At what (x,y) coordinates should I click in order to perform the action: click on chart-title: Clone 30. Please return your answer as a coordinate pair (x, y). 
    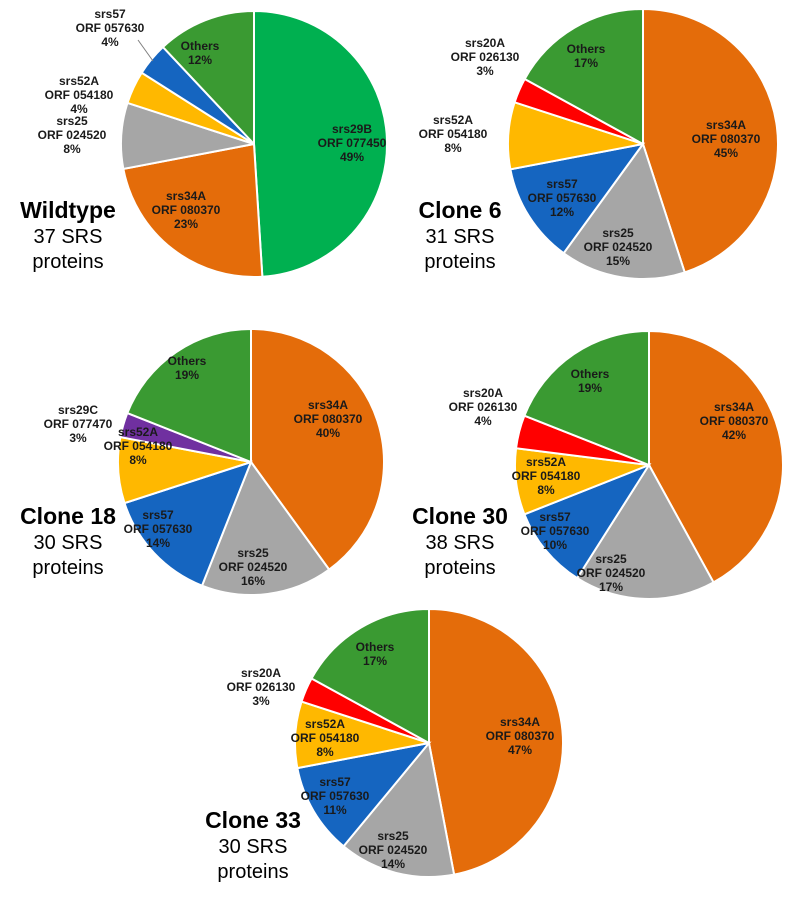
    Looking at the image, I should click on (460, 516).